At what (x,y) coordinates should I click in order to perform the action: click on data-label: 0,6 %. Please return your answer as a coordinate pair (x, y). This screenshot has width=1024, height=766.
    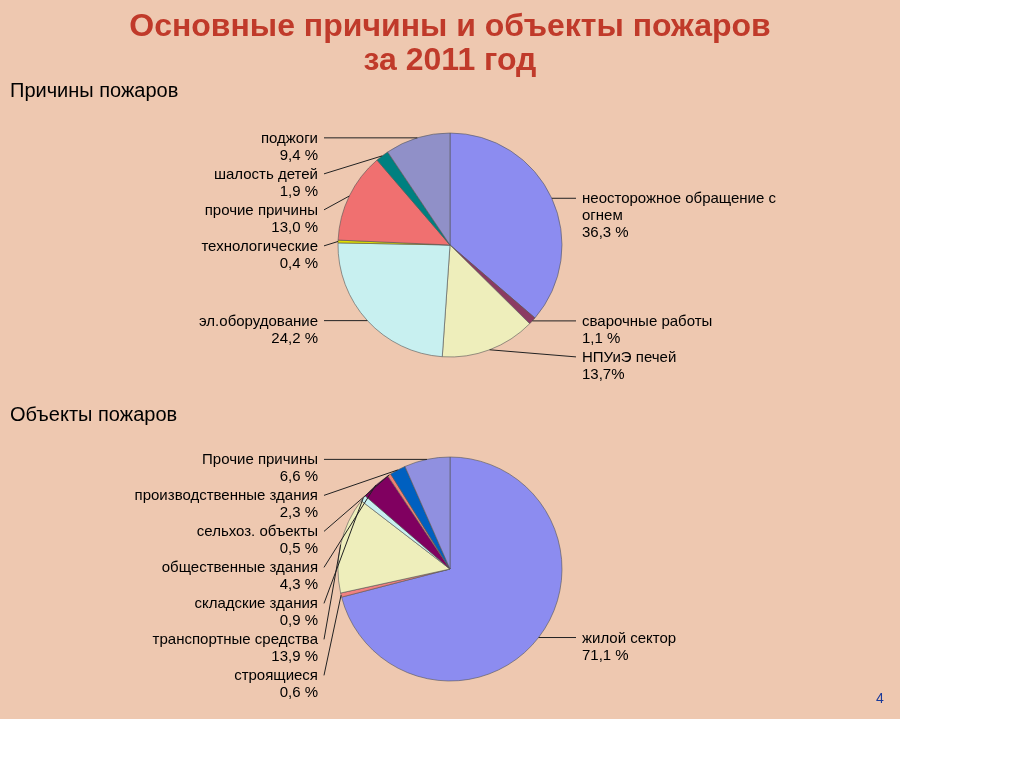
    Looking at the image, I should click on (298, 692).